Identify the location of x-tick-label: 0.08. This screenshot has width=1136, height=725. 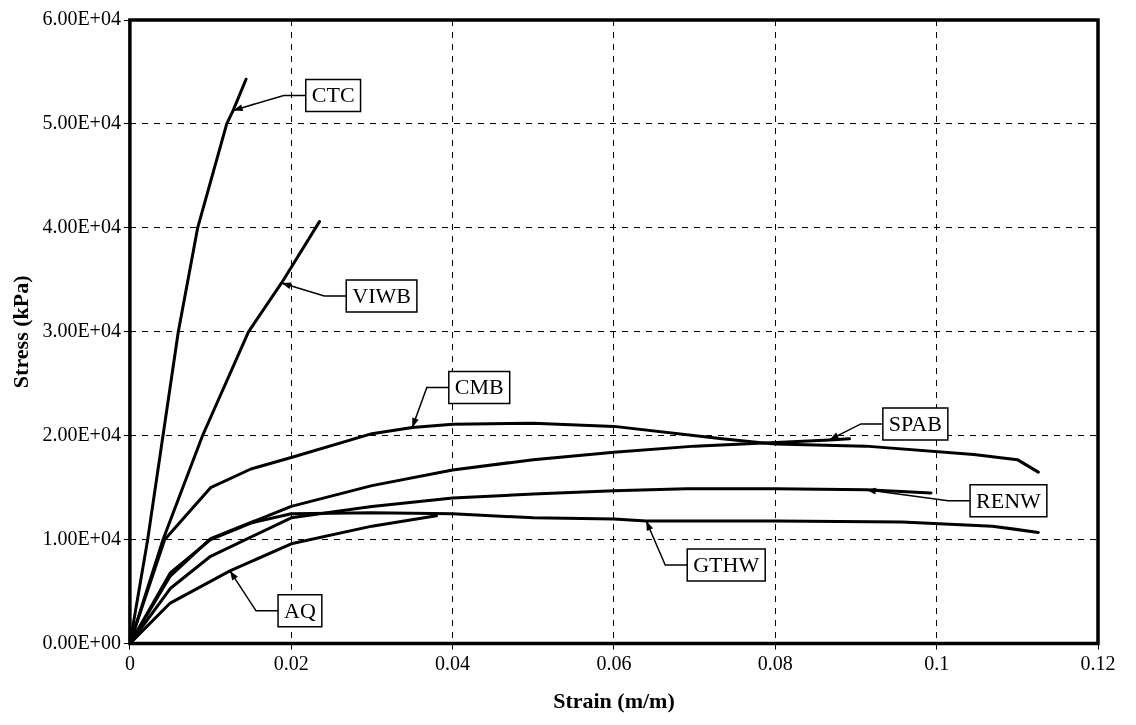
(775, 662).